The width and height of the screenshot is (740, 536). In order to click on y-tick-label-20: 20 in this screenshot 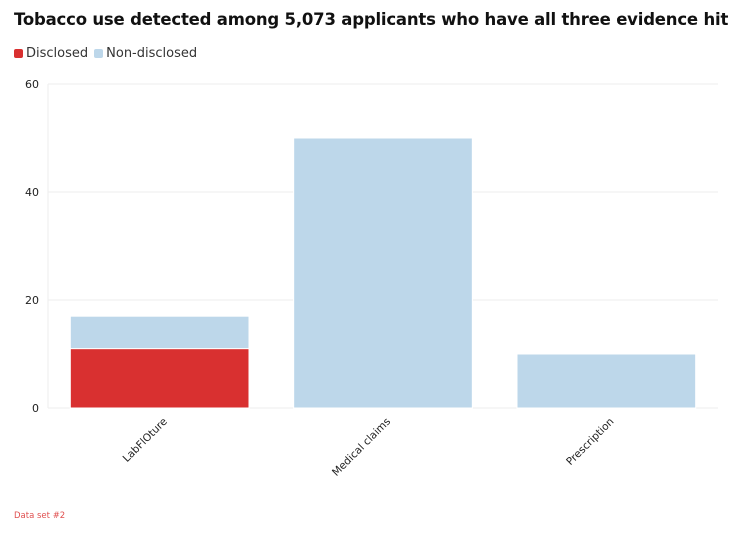, I will do `click(32, 300)`.